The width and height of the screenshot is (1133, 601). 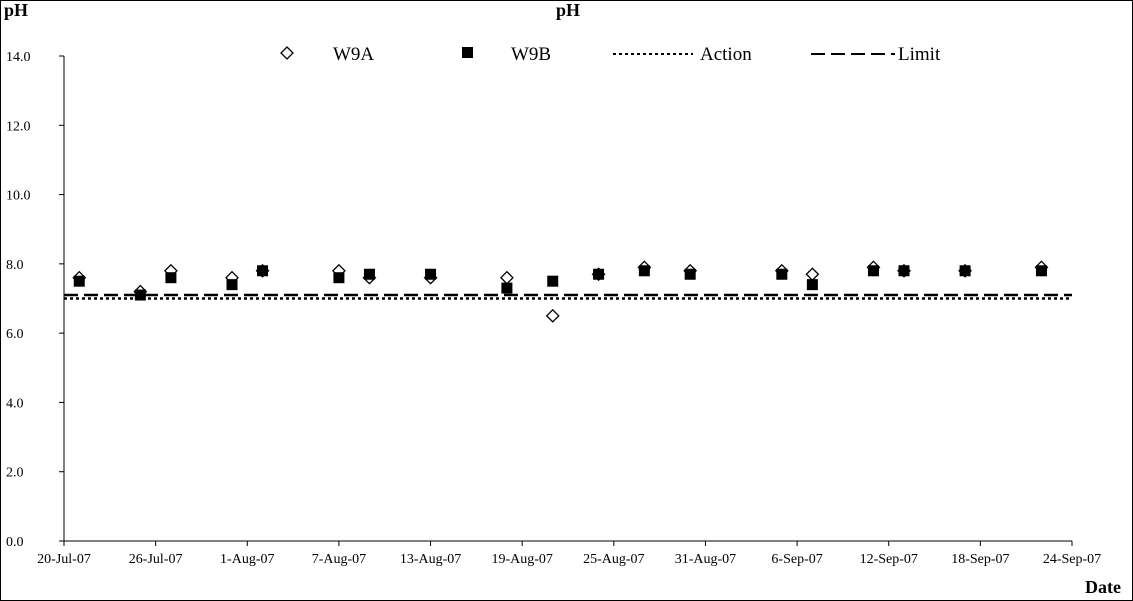 I want to click on x-tick-label: 20-Jul-07, so click(x=64, y=559).